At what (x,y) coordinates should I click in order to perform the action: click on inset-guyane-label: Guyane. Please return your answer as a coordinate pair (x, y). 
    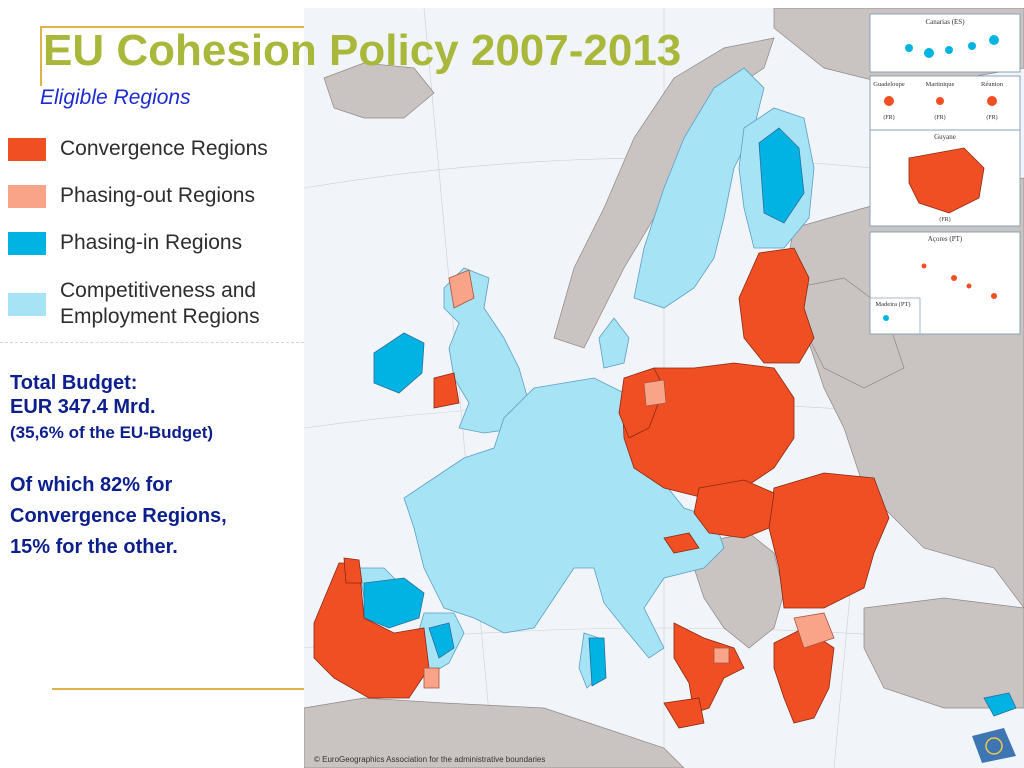
    Looking at the image, I should click on (945, 137).